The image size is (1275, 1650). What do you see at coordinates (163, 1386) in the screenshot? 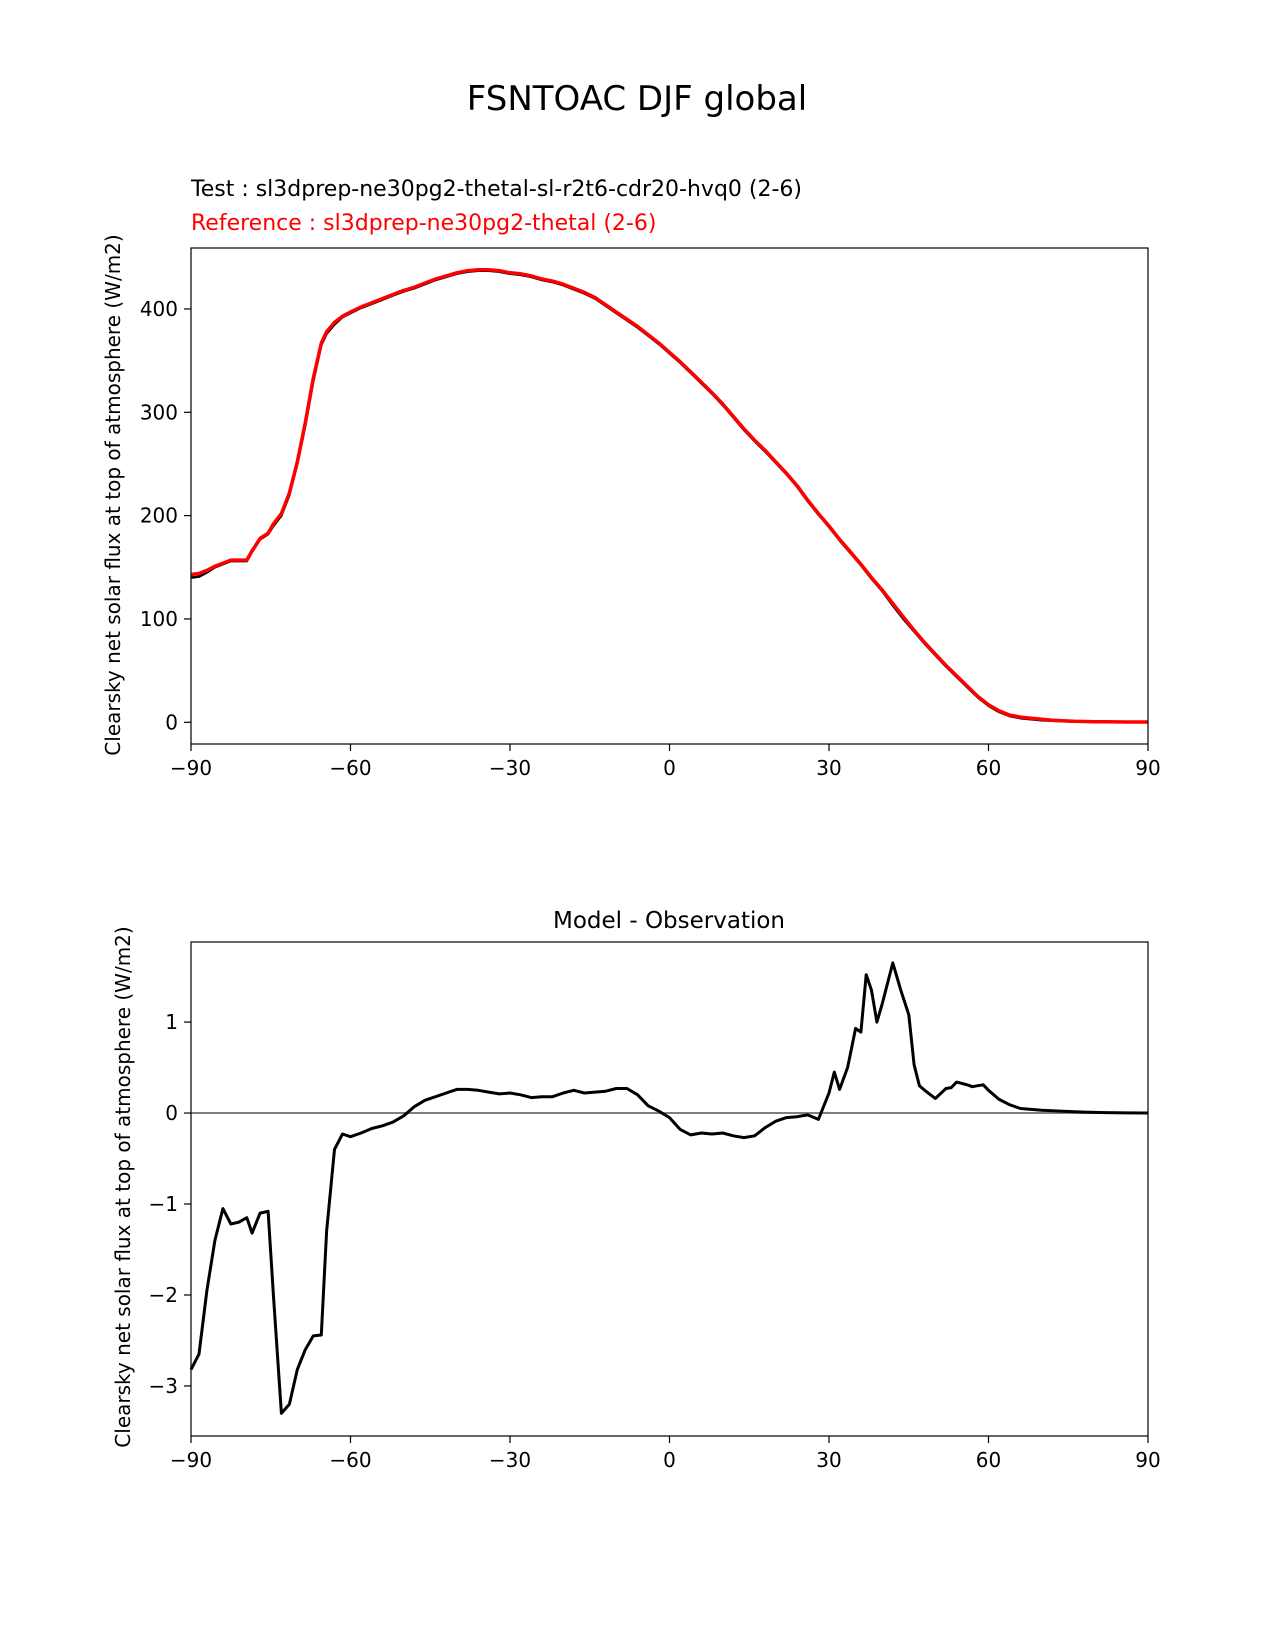
I see `y-tick-label: −3` at bounding box center [163, 1386].